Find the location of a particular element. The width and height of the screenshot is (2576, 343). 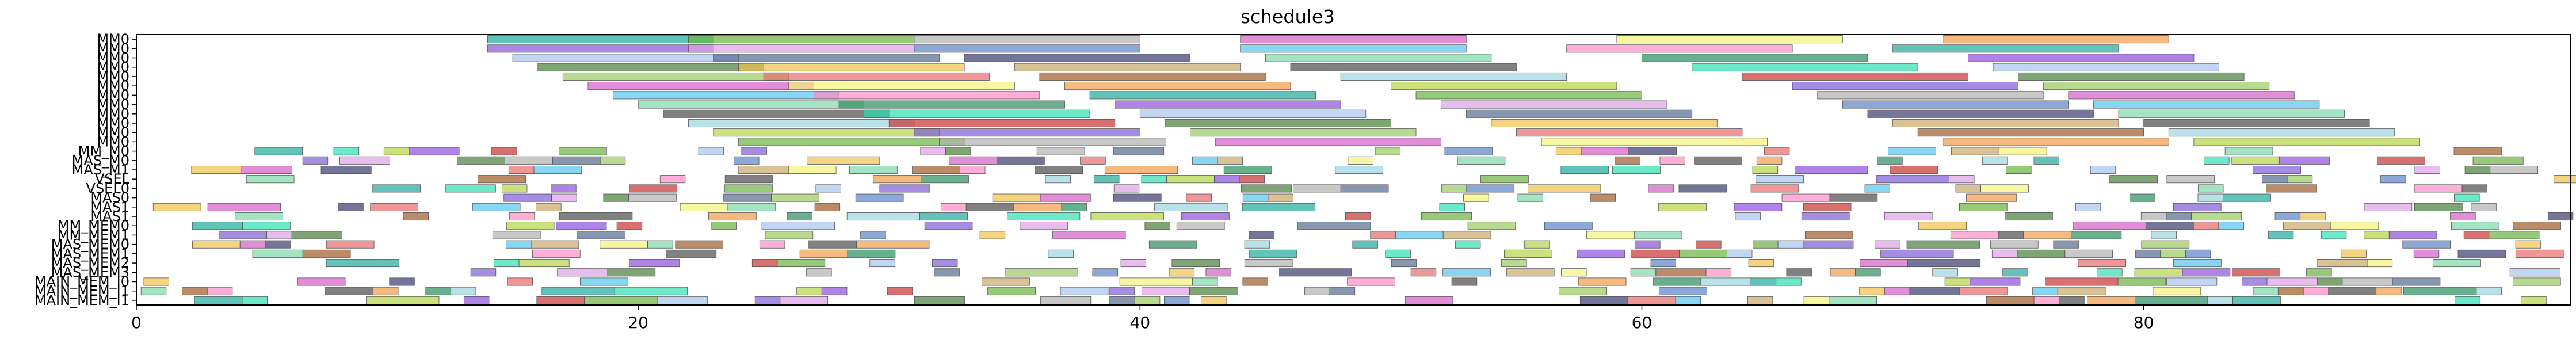

y-tick-label: MM0 is located at coordinates (113, 58).